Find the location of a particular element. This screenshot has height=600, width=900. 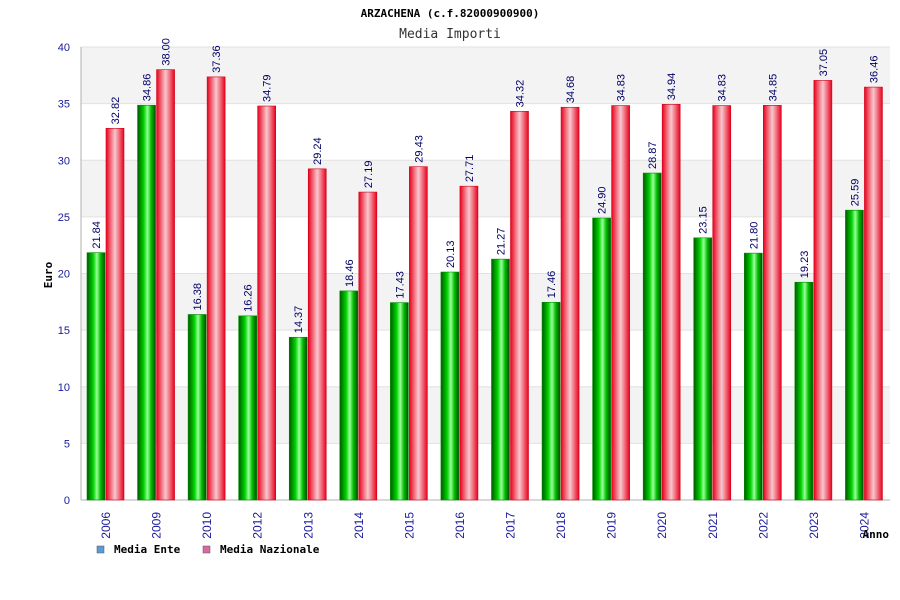

x-tick-label: 2013 is located at coordinates (308, 525).